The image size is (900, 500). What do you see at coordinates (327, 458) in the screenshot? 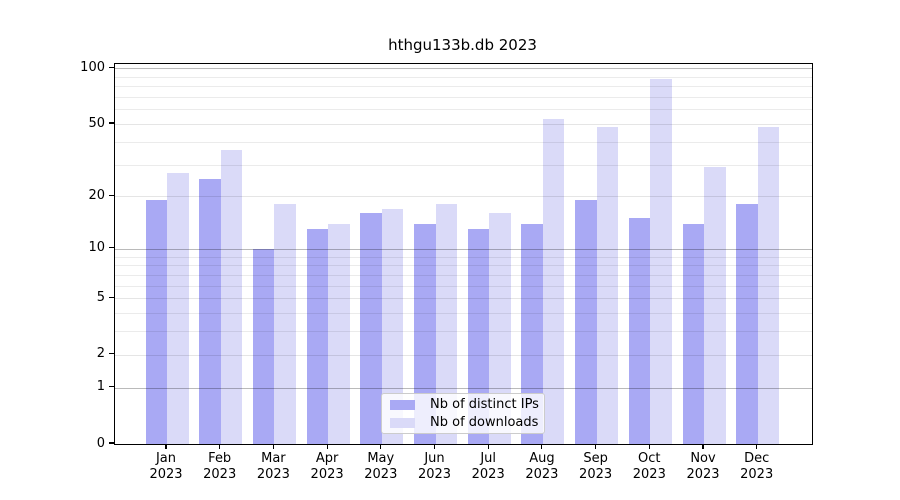
I see `x-tick-month-text: Apr` at bounding box center [327, 458].